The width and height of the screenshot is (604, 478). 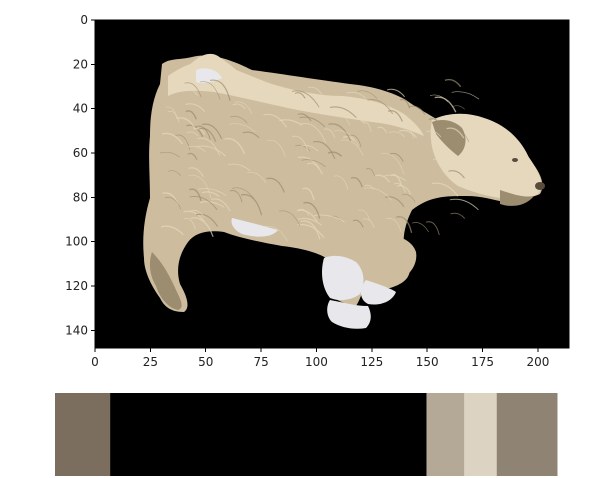 What do you see at coordinates (209, 75) in the screenshot?
I see `dog-white-patch-left` at bounding box center [209, 75].